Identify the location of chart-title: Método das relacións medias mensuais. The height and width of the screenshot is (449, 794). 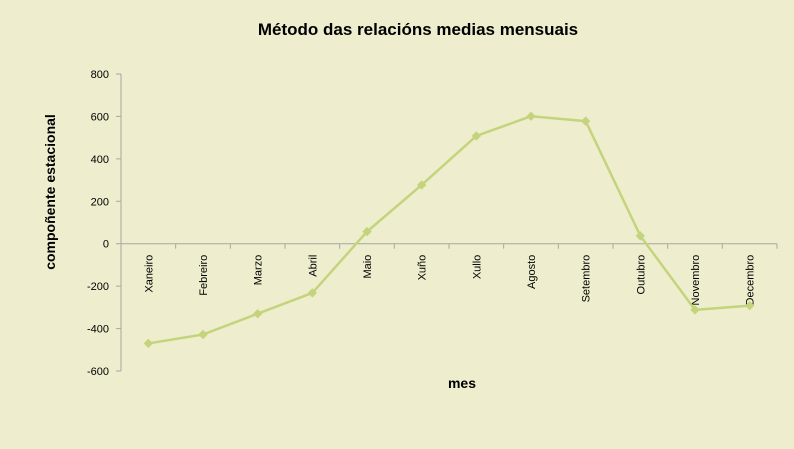
(418, 29).